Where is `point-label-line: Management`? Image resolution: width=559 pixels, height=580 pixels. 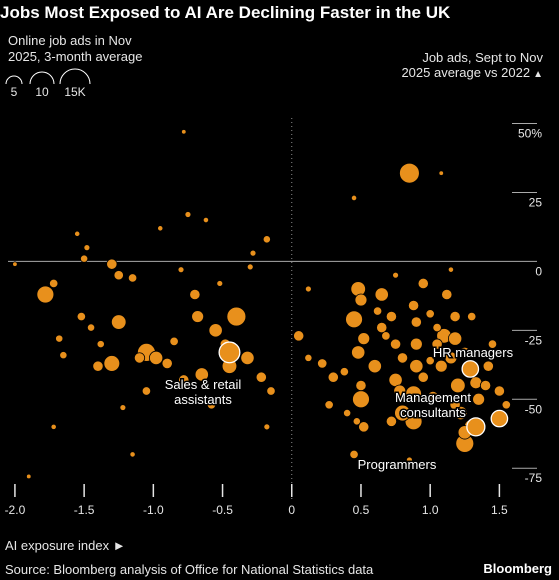 point-label-line: Management is located at coordinates (433, 397).